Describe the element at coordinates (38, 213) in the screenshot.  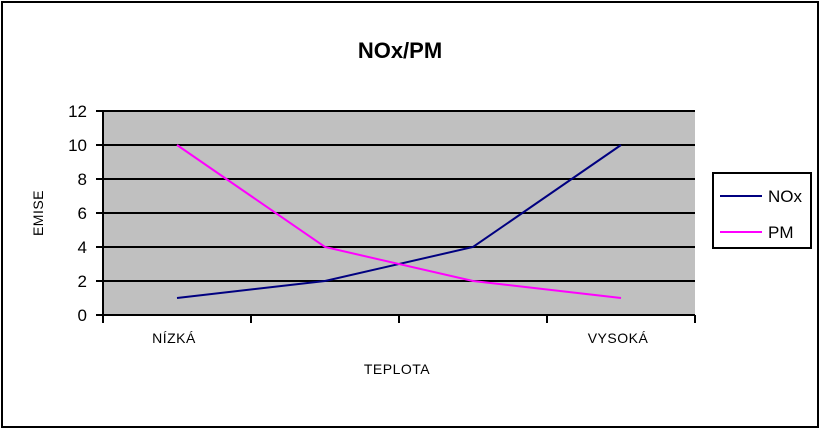
I see `y-axis-label: EMISE` at that location.